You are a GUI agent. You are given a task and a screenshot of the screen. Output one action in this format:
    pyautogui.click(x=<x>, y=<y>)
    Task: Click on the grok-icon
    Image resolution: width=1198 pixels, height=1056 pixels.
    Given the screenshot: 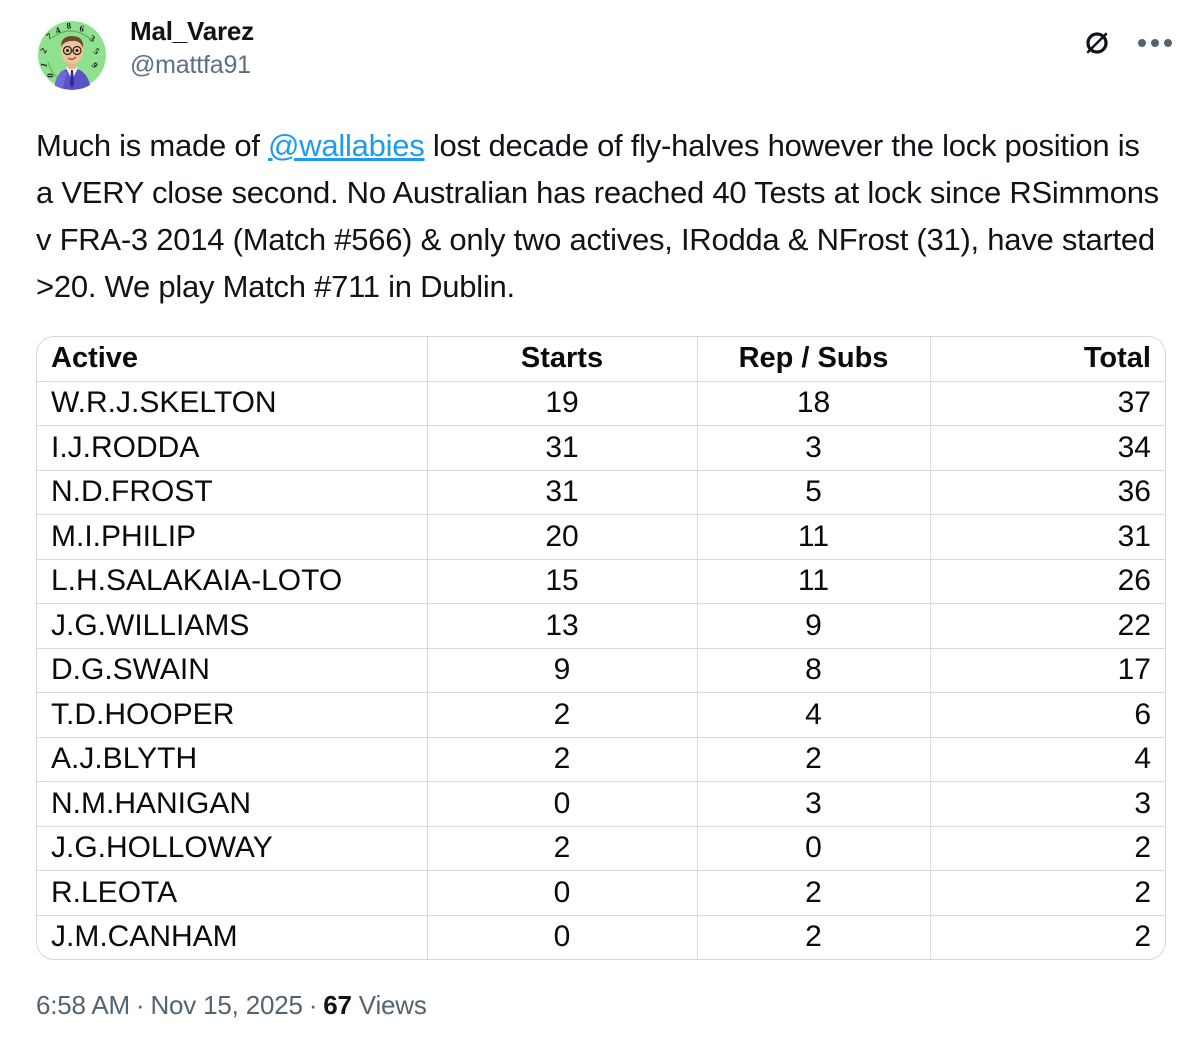 What is the action you would take?
    pyautogui.click(x=1097, y=43)
    